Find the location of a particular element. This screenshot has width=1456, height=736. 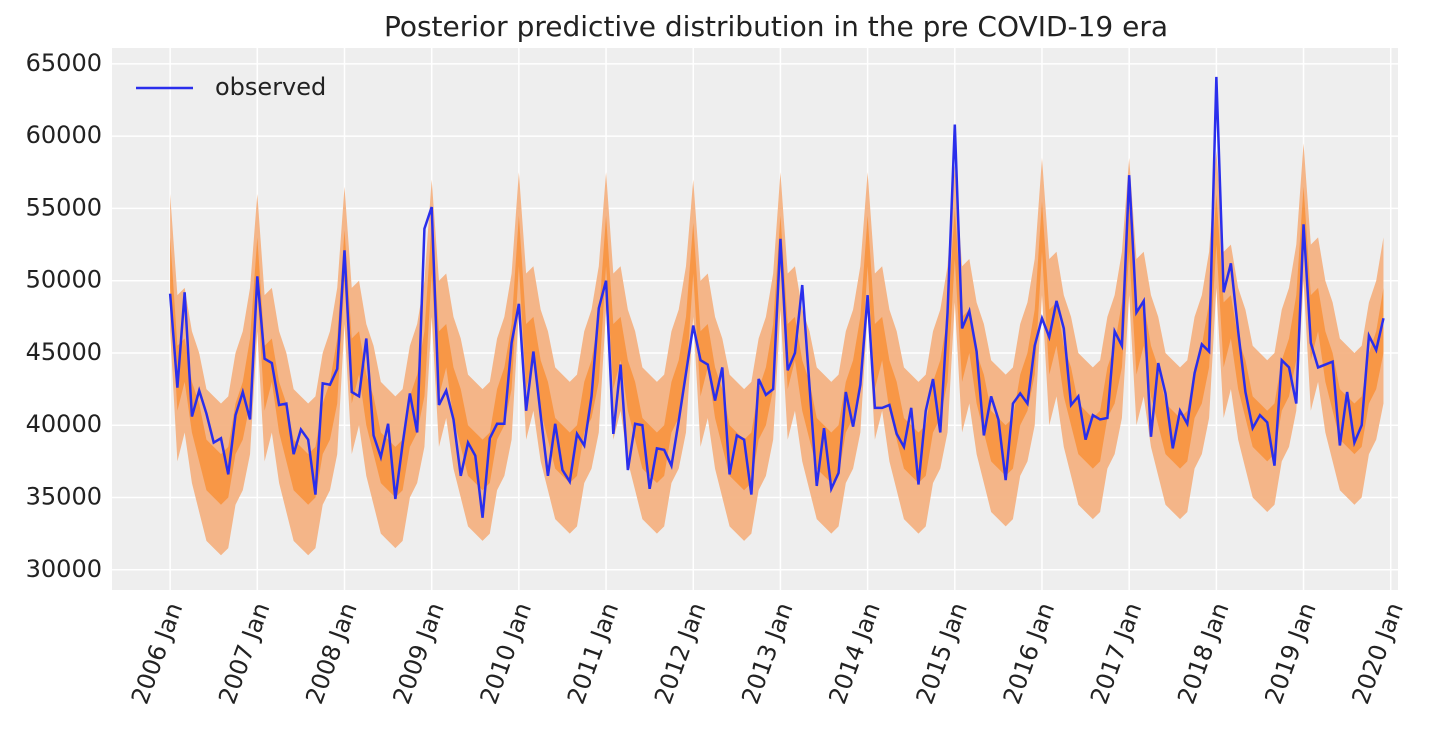

x-tick-label: 2015 Jan is located at coordinates (942, 653).